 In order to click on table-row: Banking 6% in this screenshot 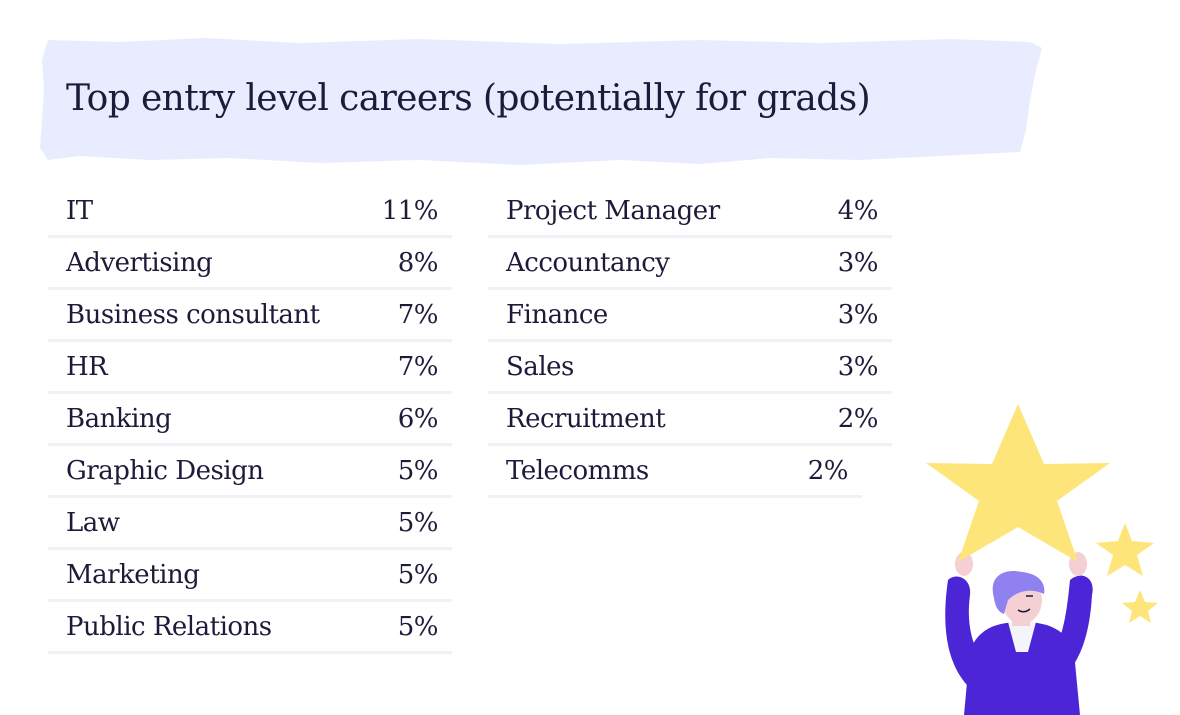, I will do `click(250, 420)`.